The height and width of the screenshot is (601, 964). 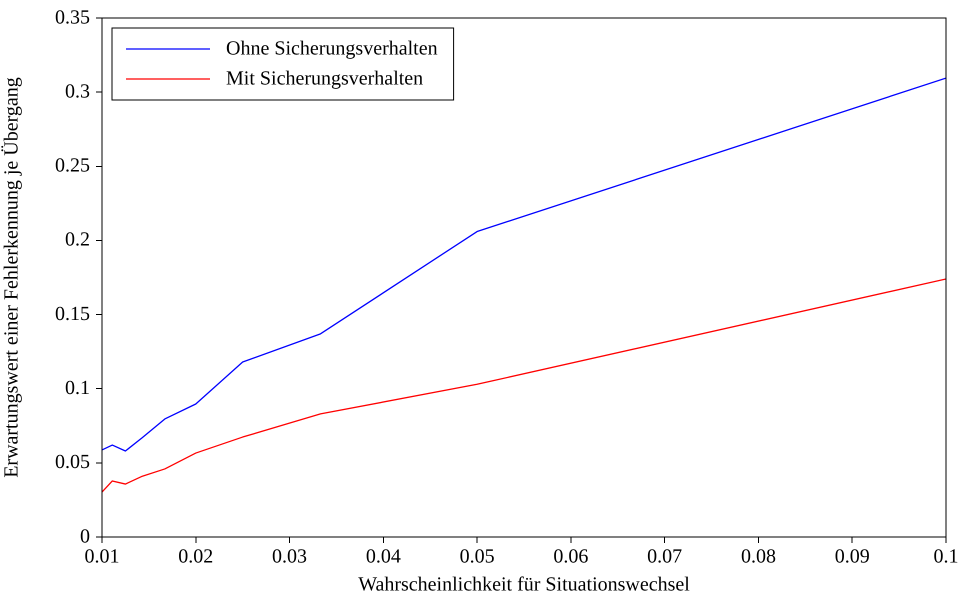 I want to click on legend-label: Ohne Sicherungsverhalten, so click(x=332, y=48).